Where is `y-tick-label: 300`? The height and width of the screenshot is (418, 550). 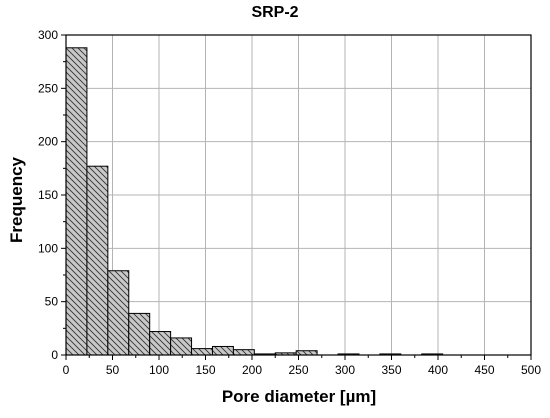 y-tick-label: 300 is located at coordinates (48, 35).